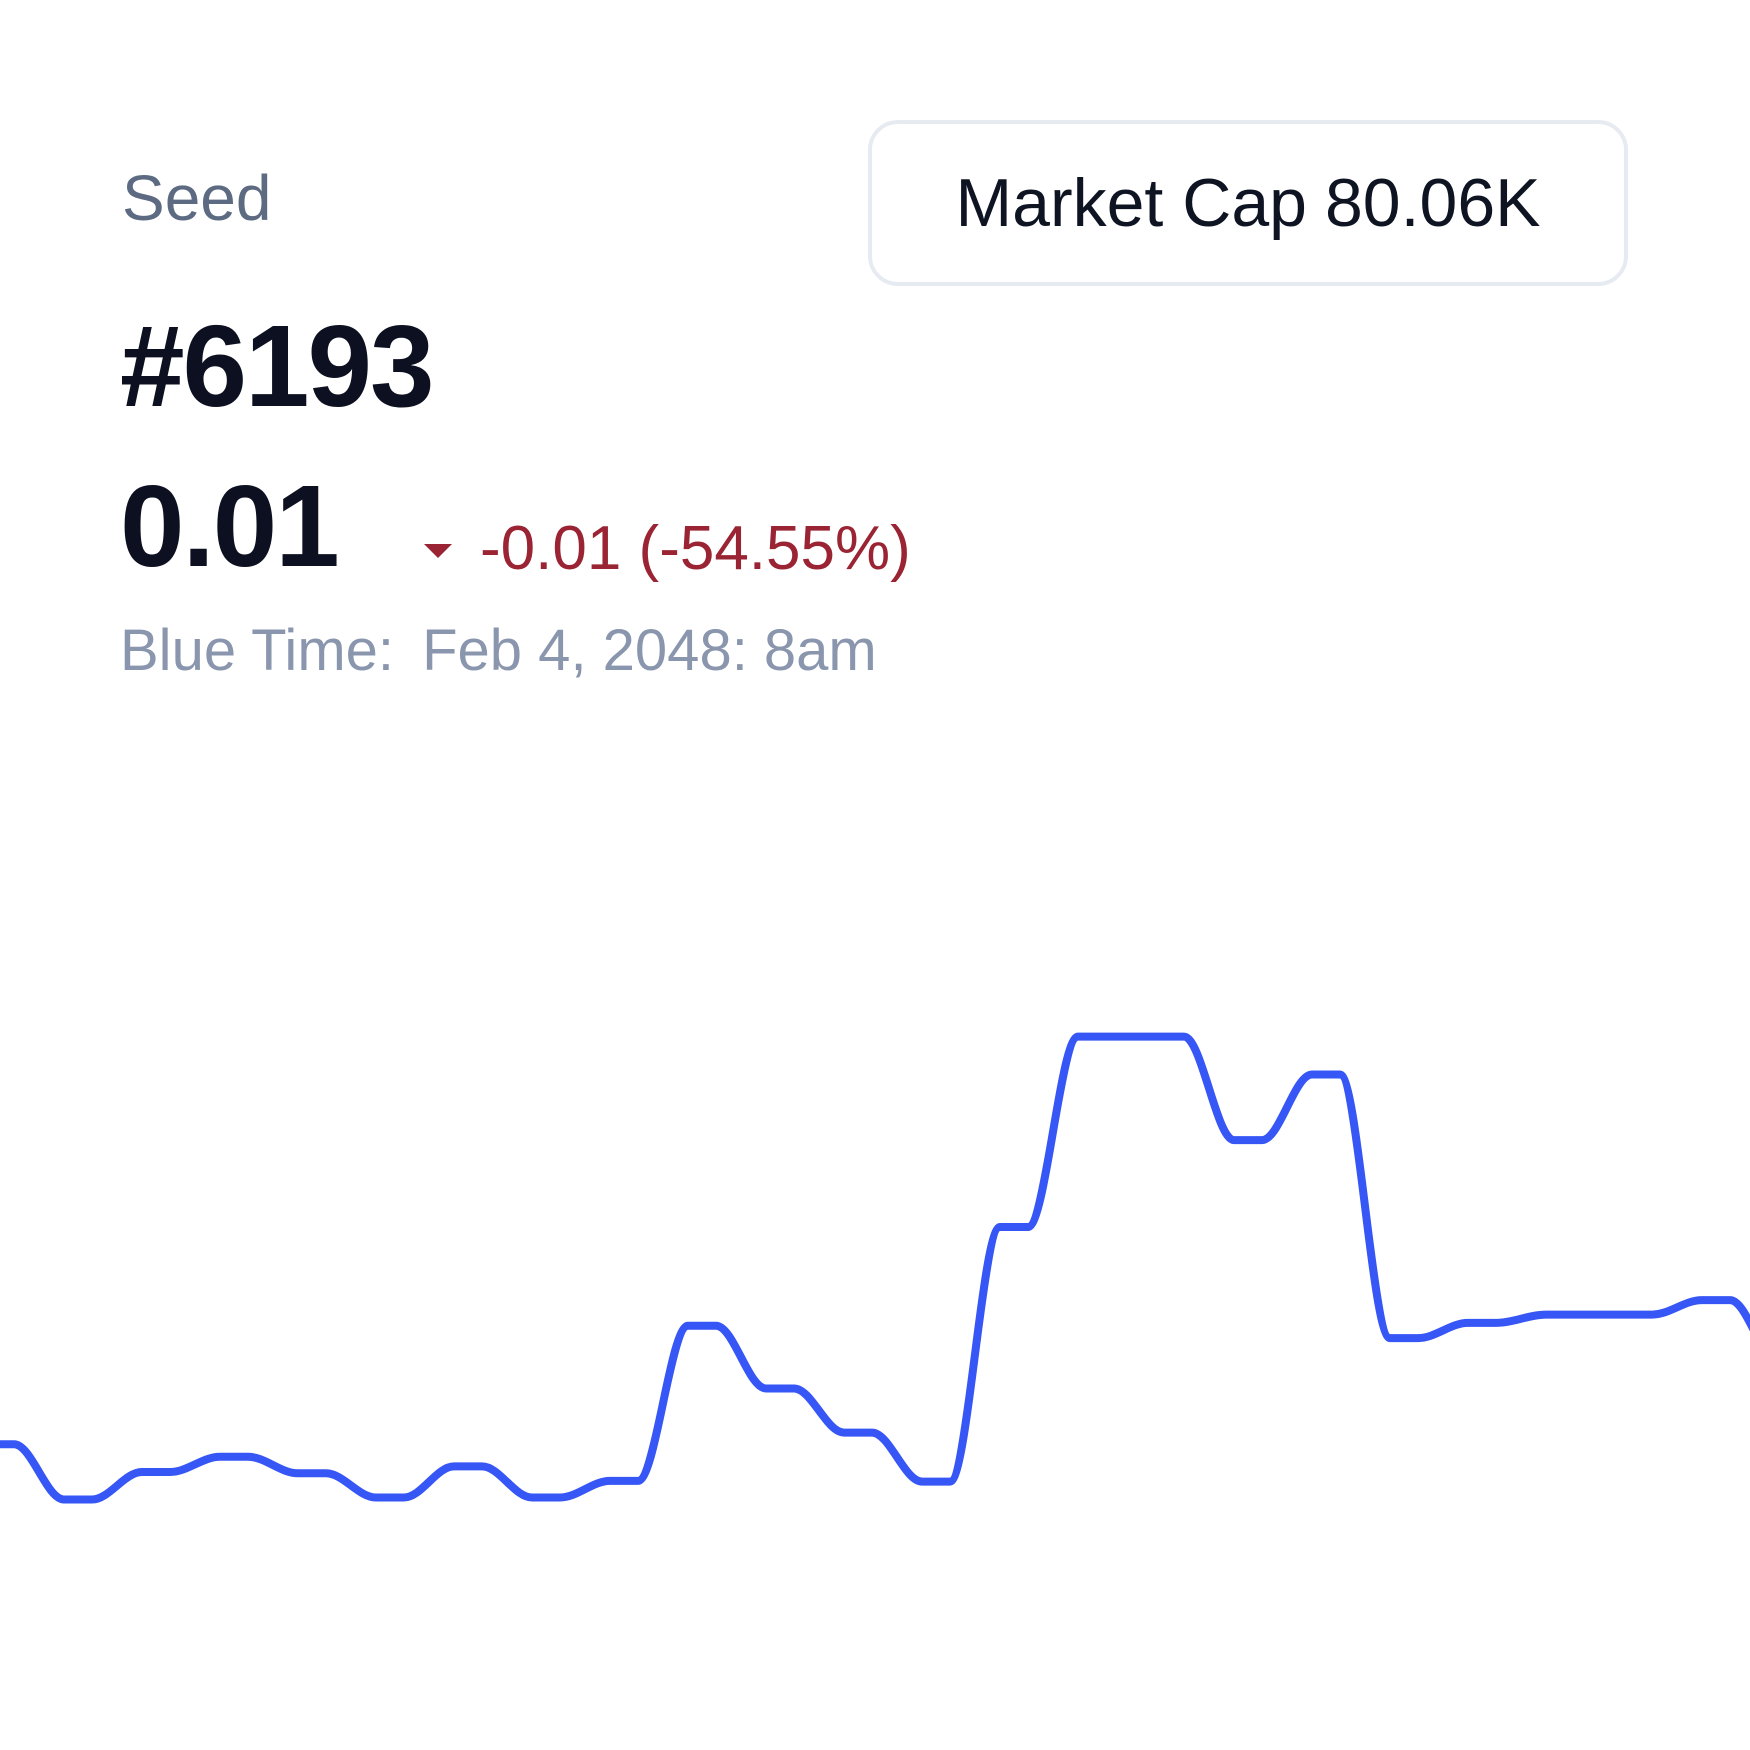  I want to click on triangle-down-icon, so click(438, 551).